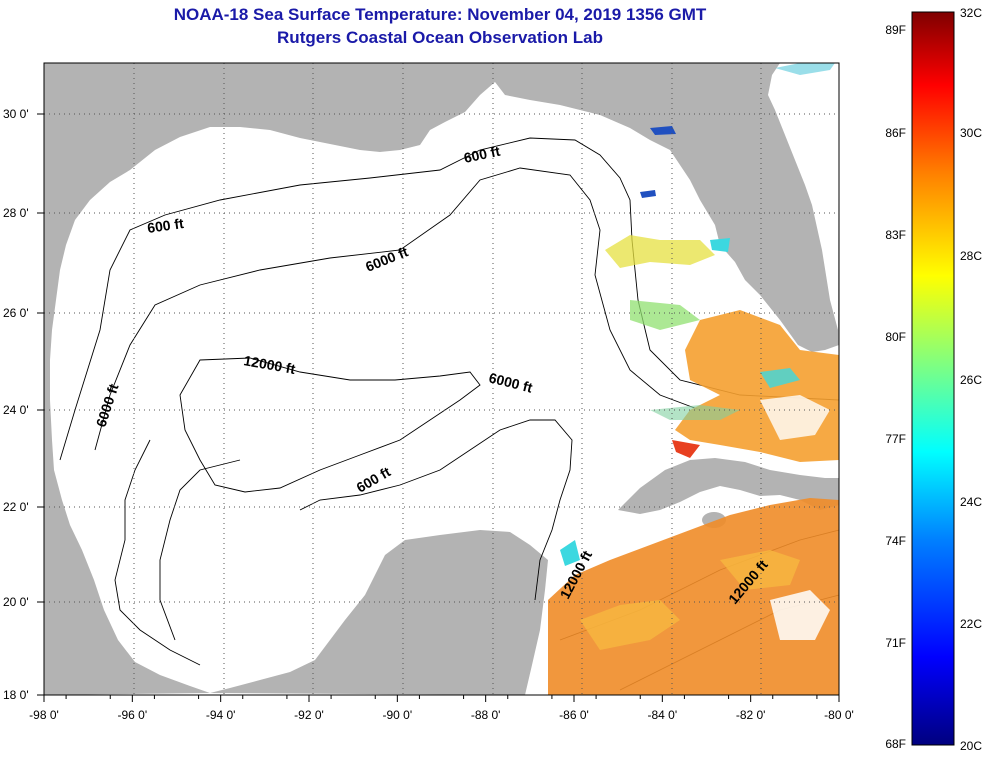 Image resolution: width=992 pixels, height=761 pixels. What do you see at coordinates (895, 133) in the screenshot?
I see `colorbar-f-label: 86F` at bounding box center [895, 133].